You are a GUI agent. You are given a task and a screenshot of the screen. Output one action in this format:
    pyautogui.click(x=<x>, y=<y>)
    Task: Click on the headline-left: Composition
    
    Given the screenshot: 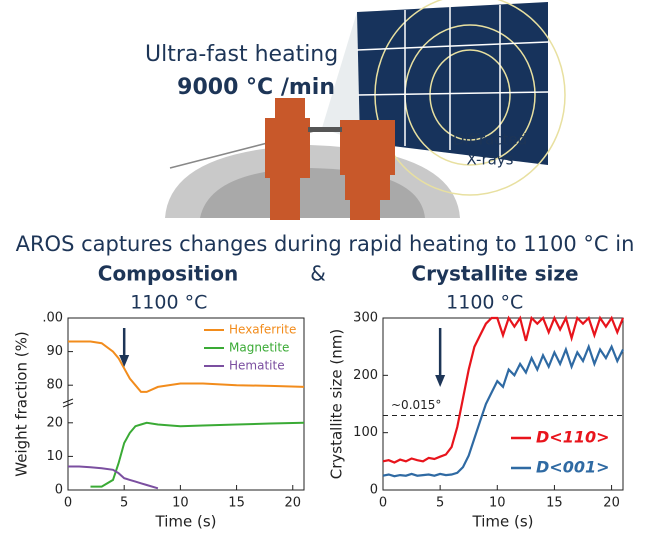 What is the action you would take?
    pyautogui.click(x=168, y=274)
    